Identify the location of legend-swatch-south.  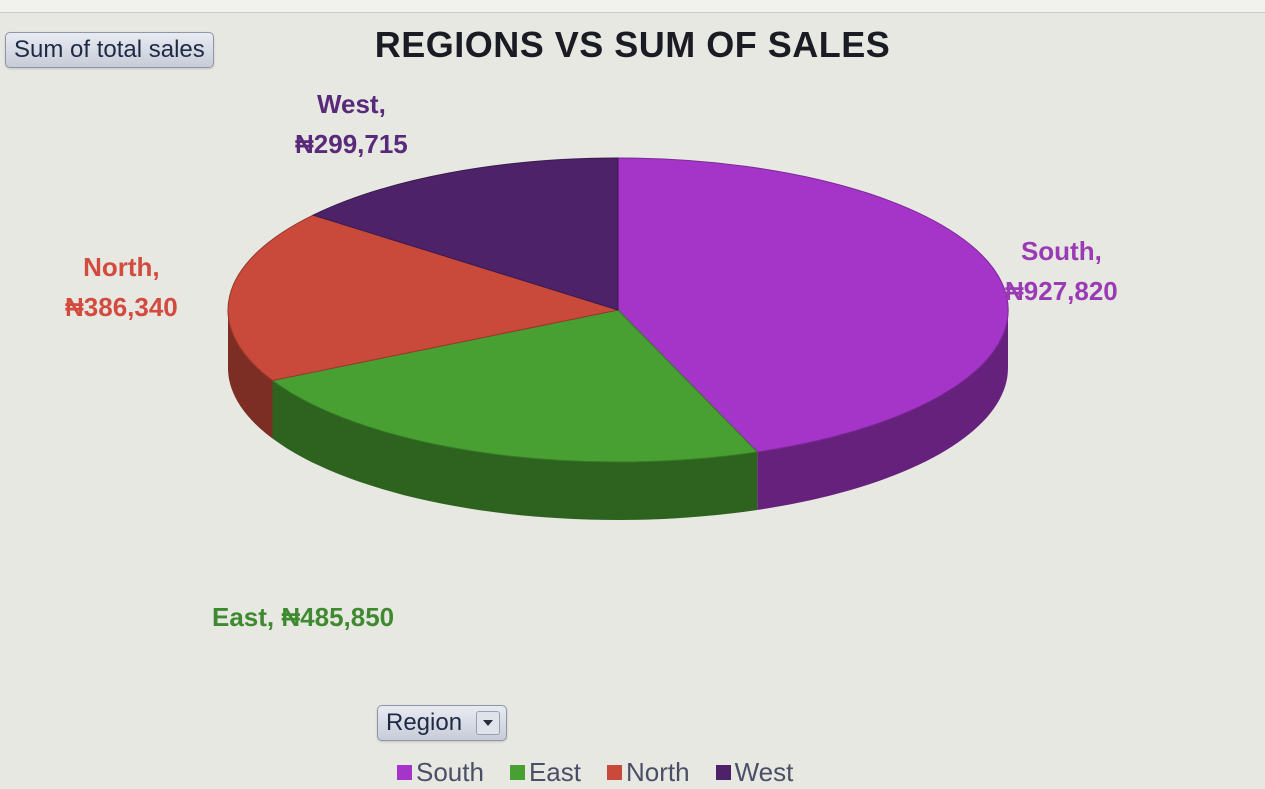
(404, 772).